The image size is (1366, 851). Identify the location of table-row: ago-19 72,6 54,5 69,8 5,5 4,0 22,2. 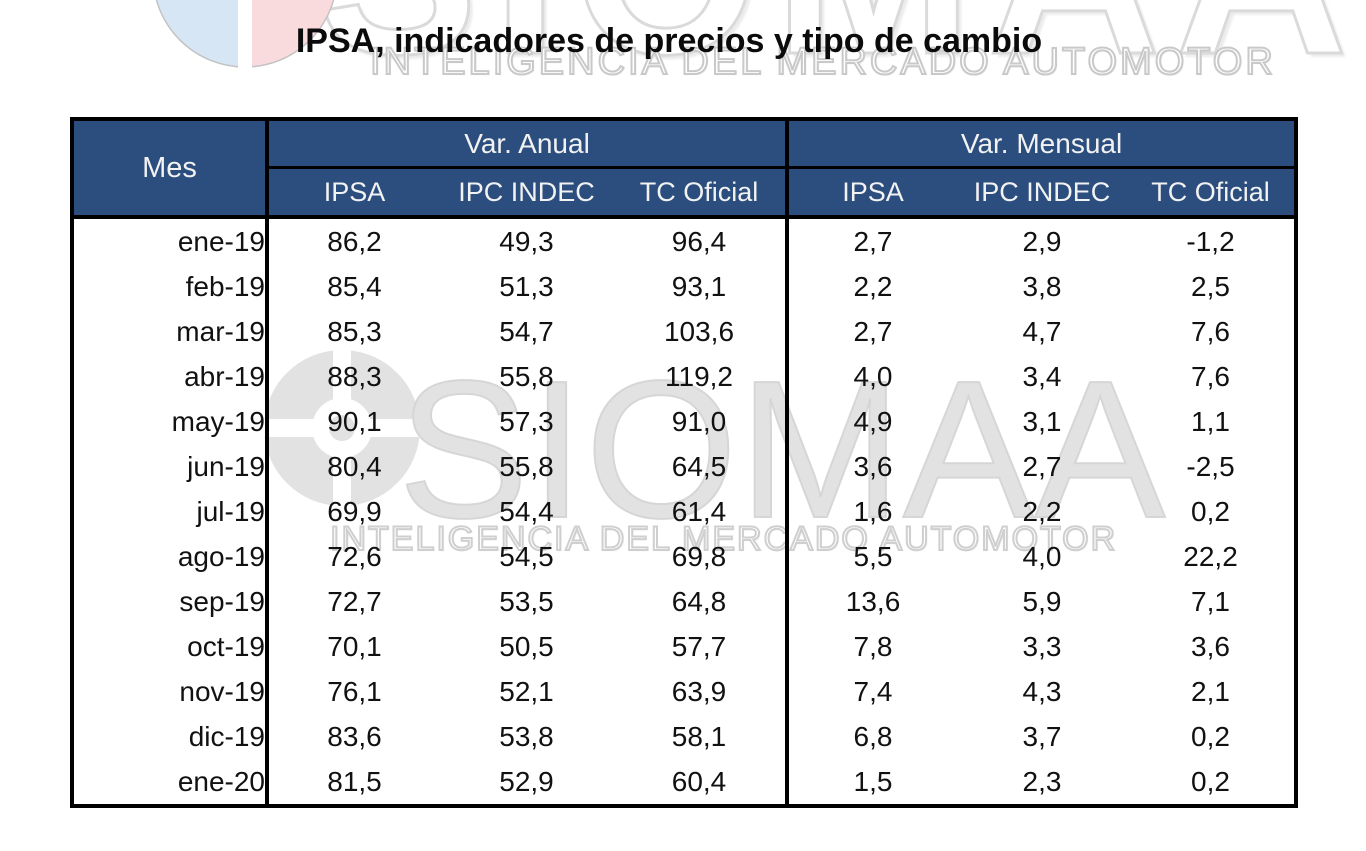
(684, 556).